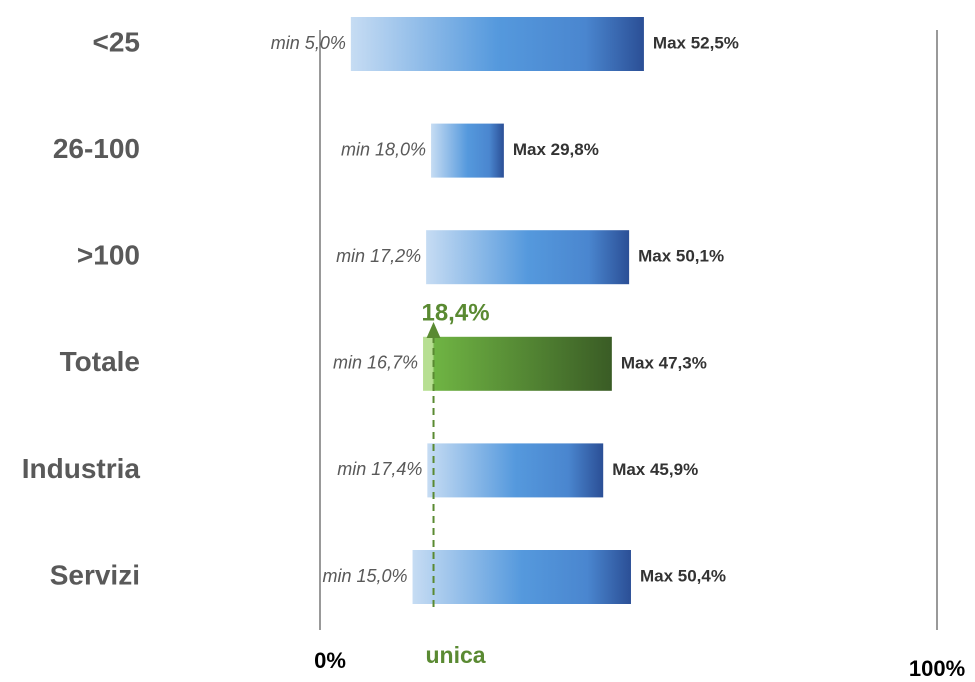  I want to click on category-label: Totale, so click(100, 361).